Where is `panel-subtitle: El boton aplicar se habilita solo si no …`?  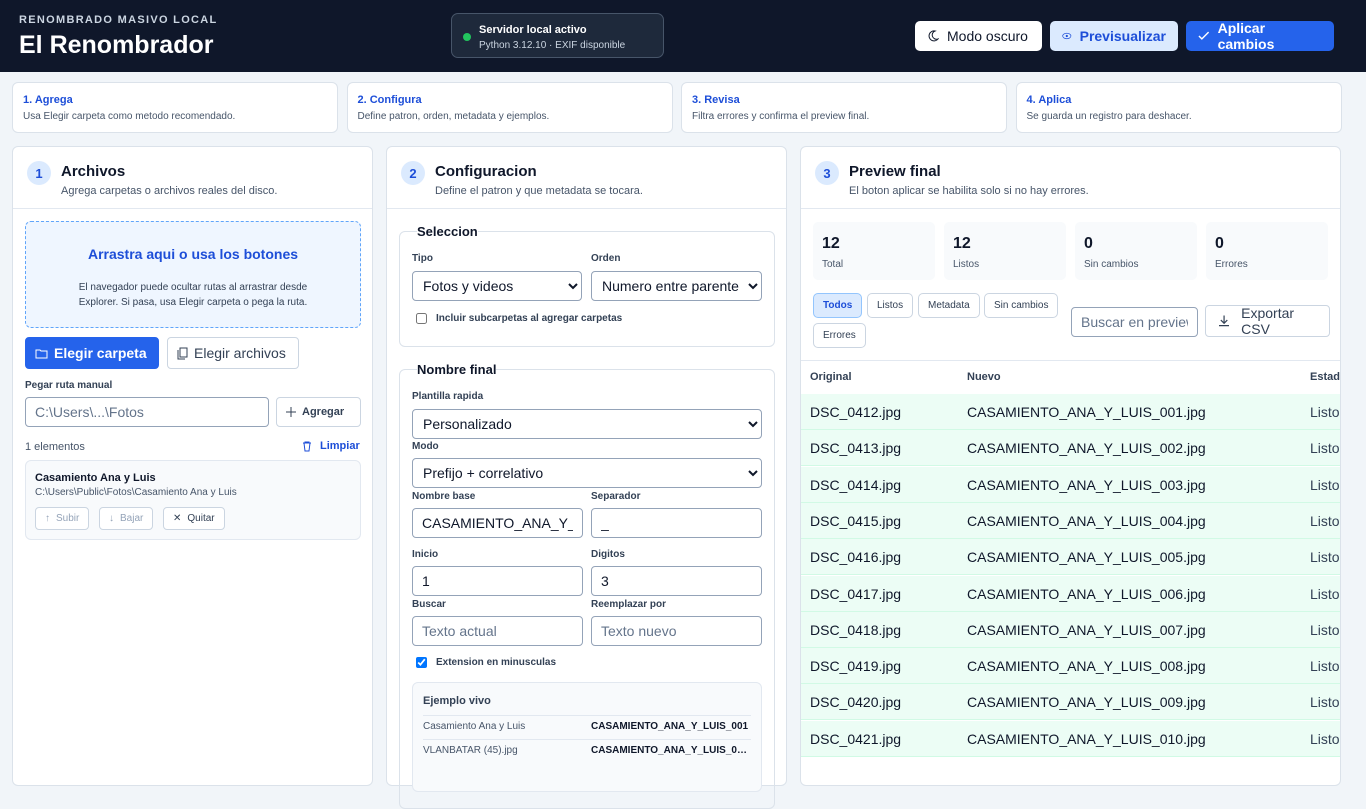
panel-subtitle: El boton aplicar se habilita solo si no … is located at coordinates (969, 191).